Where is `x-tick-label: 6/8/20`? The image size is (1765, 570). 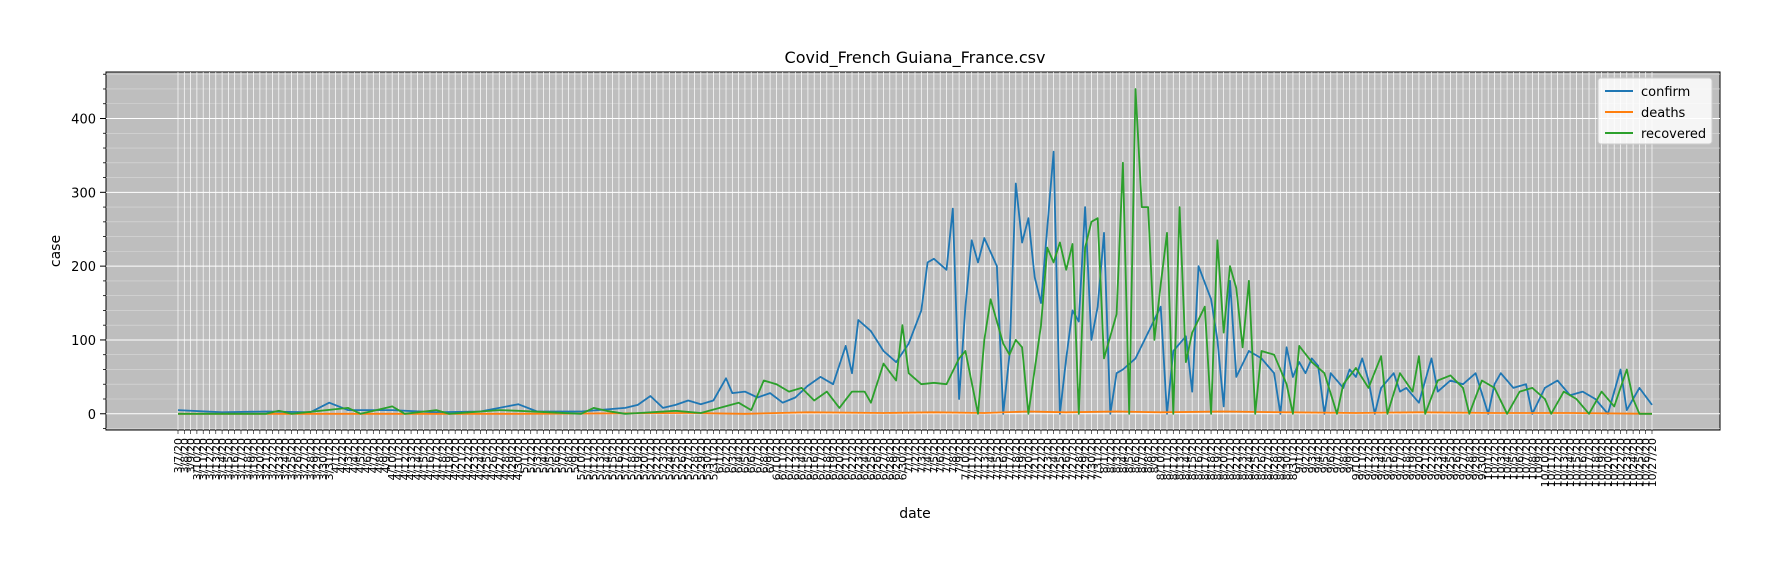
x-tick-label: 6/8/20 is located at coordinates (764, 455).